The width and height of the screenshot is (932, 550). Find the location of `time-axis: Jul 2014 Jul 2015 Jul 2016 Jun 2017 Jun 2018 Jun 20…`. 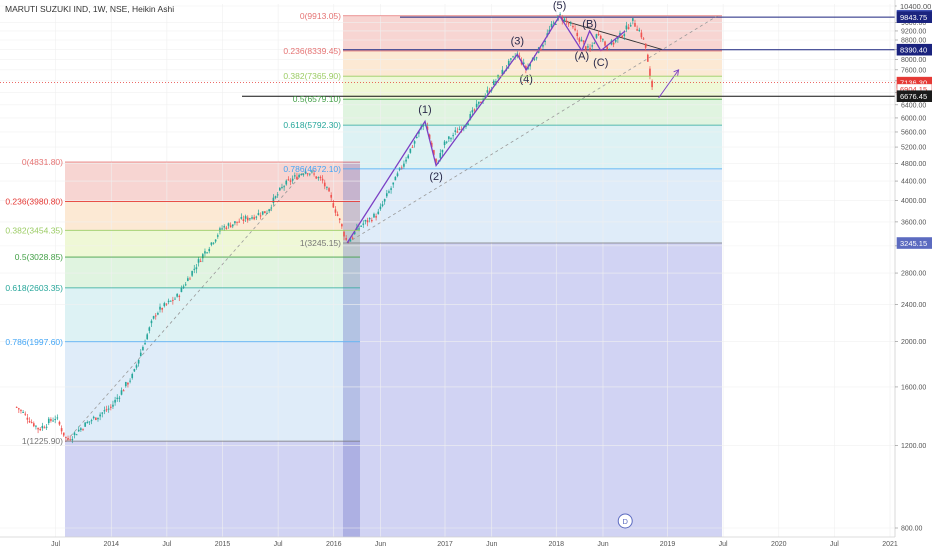

time-axis: Jul 2014 Jul 2015 Jul 2016 Jun 2017 Jun 2018 Jun 20… is located at coordinates (466, 543).